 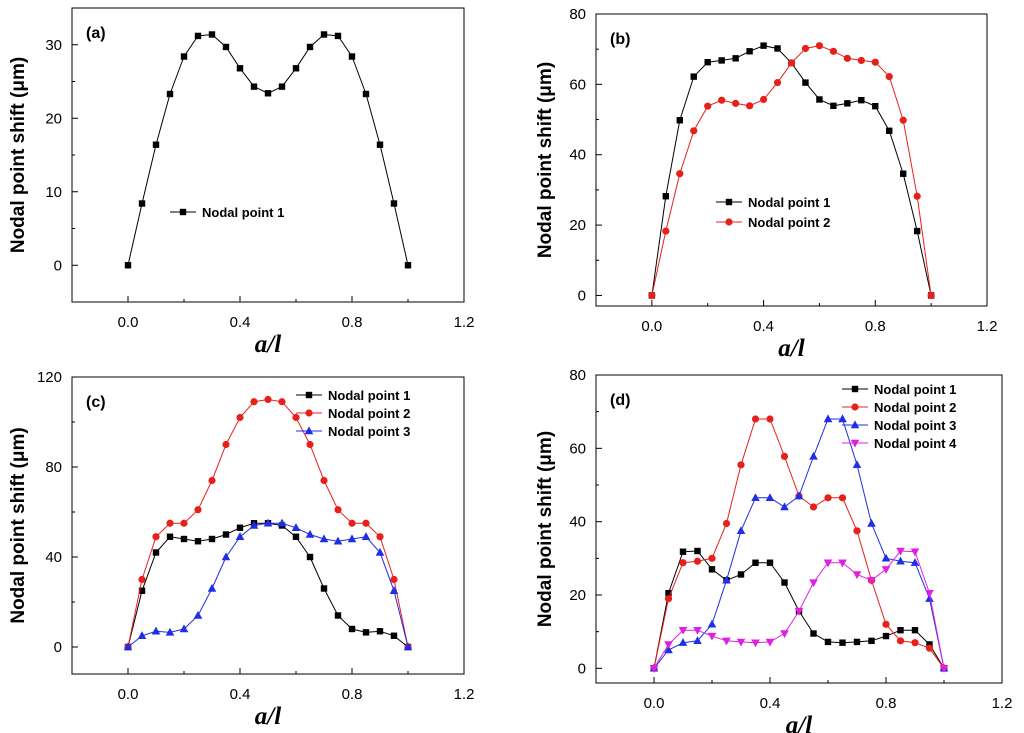 What do you see at coordinates (915, 443) in the screenshot?
I see `legend-entry: Nodal point 4` at bounding box center [915, 443].